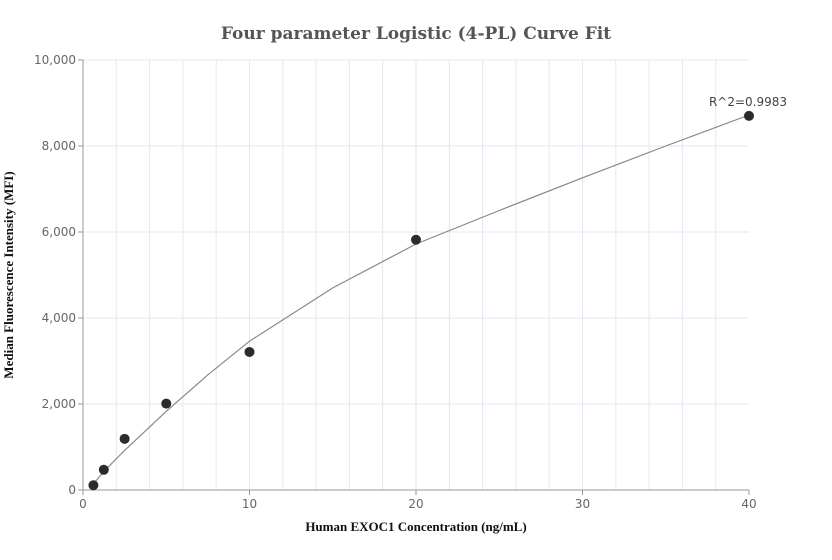 Image resolution: width=832 pixels, height=560 pixels. Describe the element at coordinates (59, 404) in the screenshot. I see `y-tick-label: 2,000` at that location.